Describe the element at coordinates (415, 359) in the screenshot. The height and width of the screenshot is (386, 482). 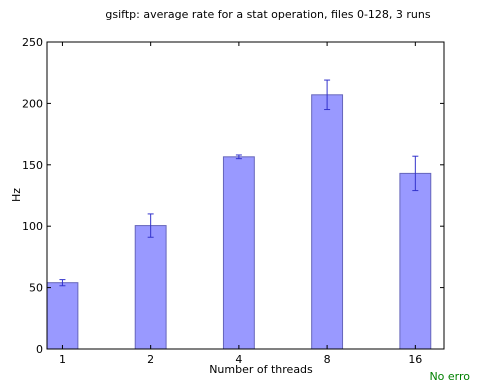
I see `x-tick-label-16: 16` at that location.